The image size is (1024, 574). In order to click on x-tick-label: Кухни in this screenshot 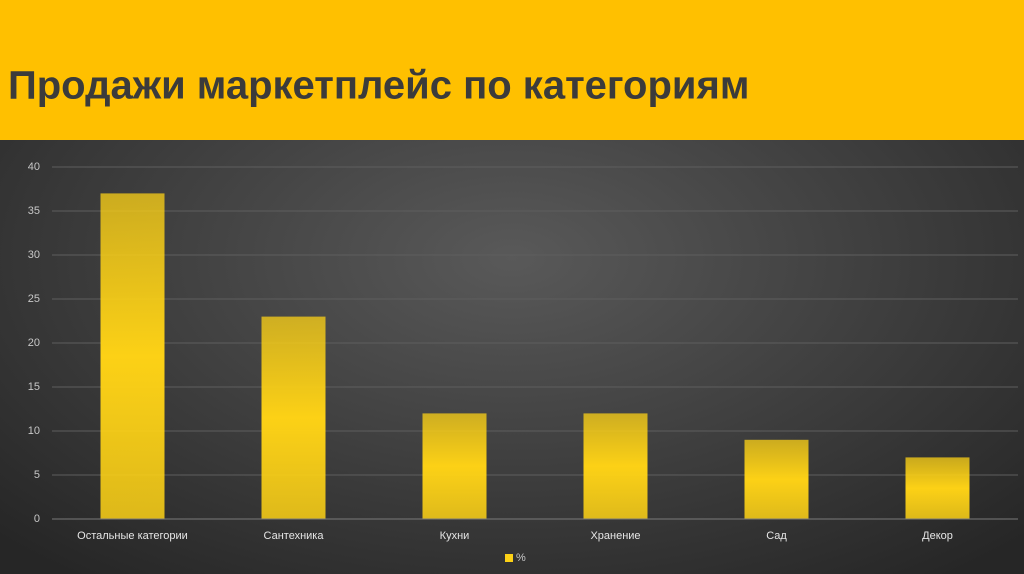, I will do `click(455, 536)`.